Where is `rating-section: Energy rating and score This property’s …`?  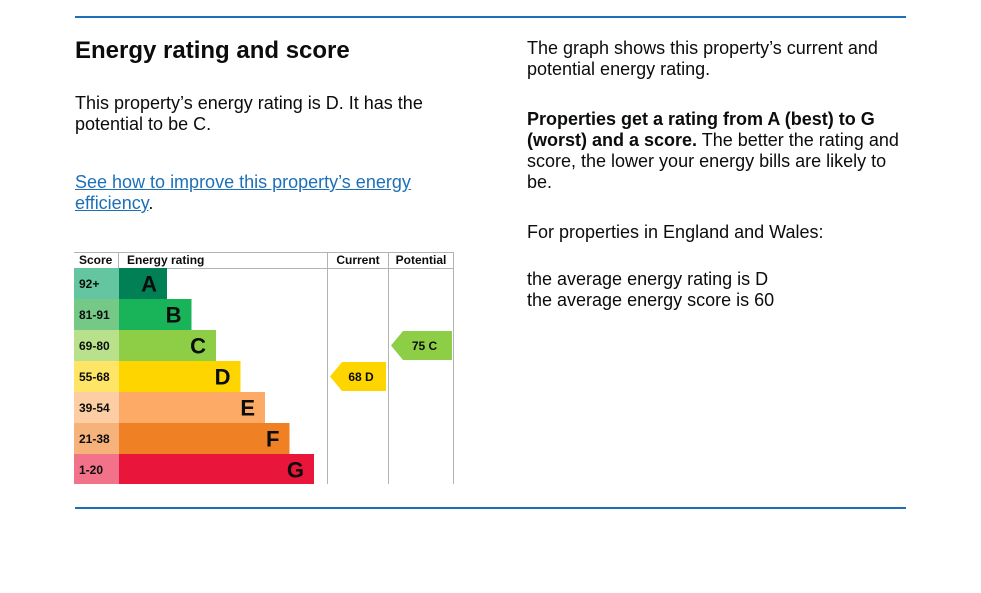 rating-section: Energy rating and score This property’s … is located at coordinates (275, 125).